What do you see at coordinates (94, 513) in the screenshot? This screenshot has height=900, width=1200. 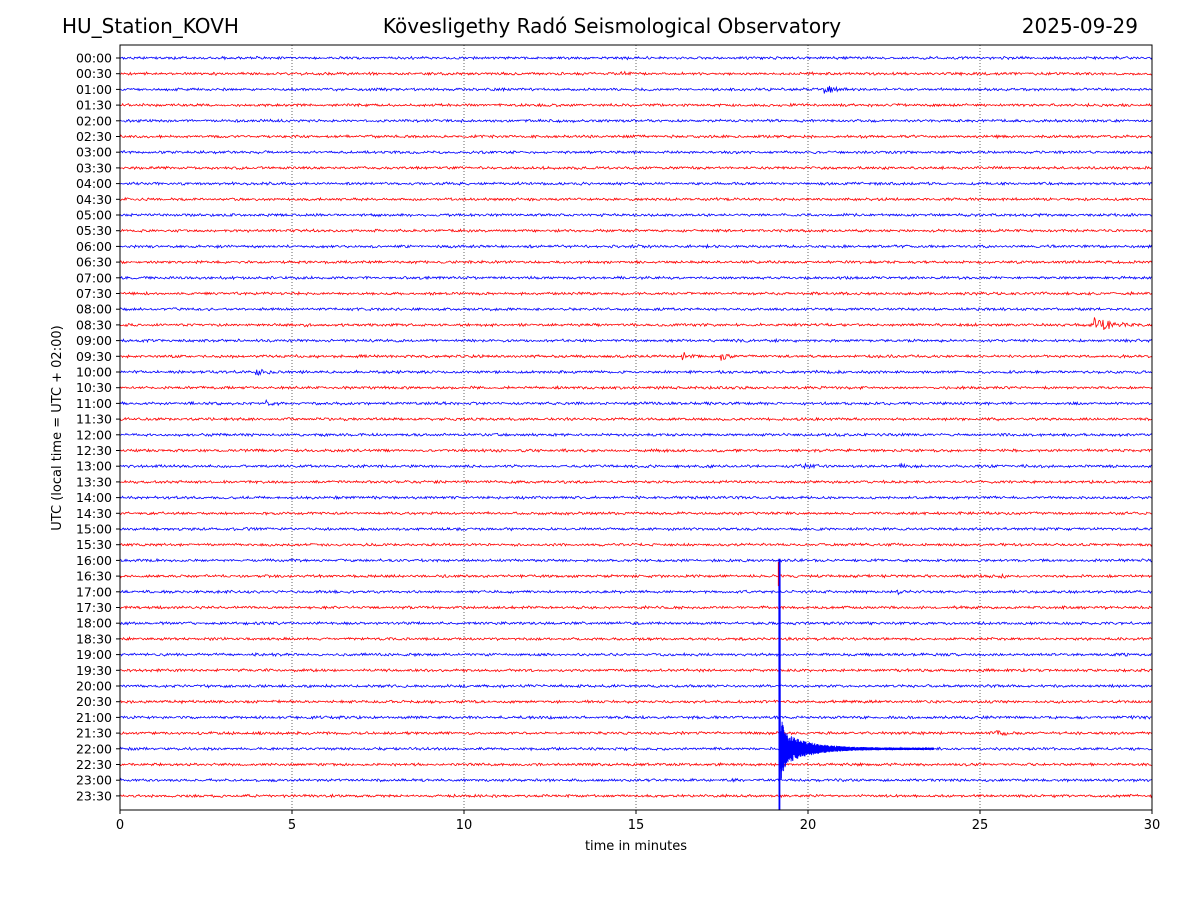 I see `y-tick-label: 14:30` at bounding box center [94, 513].